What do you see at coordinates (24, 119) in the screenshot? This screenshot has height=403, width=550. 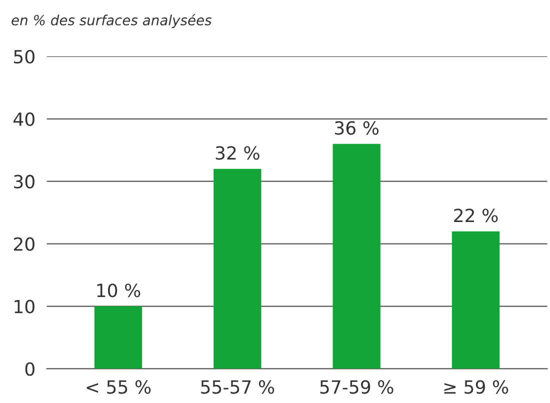 I see `y-tick-label: 40` at bounding box center [24, 119].